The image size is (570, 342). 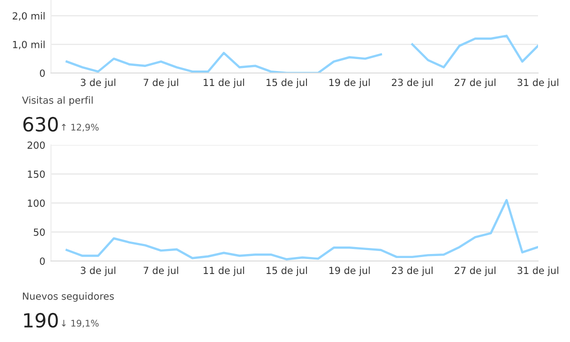 What do you see at coordinates (80, 324) in the screenshot?
I see `text: ↓ 19,1%` at bounding box center [80, 324].